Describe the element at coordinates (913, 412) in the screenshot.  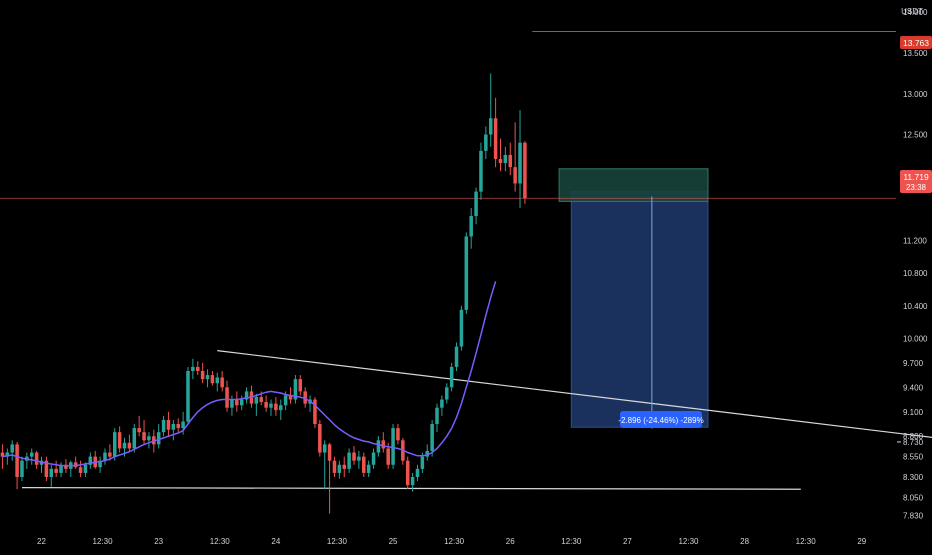
I see `y-tick-label: 9.100` at that location.